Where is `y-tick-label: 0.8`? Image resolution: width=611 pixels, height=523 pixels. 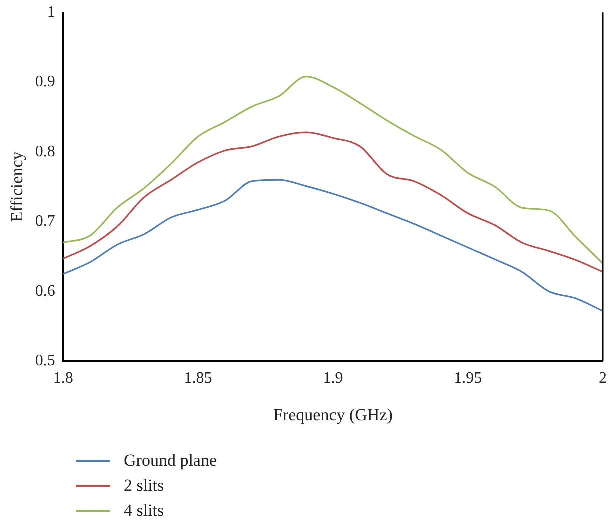 y-tick-label: 0.8 is located at coordinates (45, 151).